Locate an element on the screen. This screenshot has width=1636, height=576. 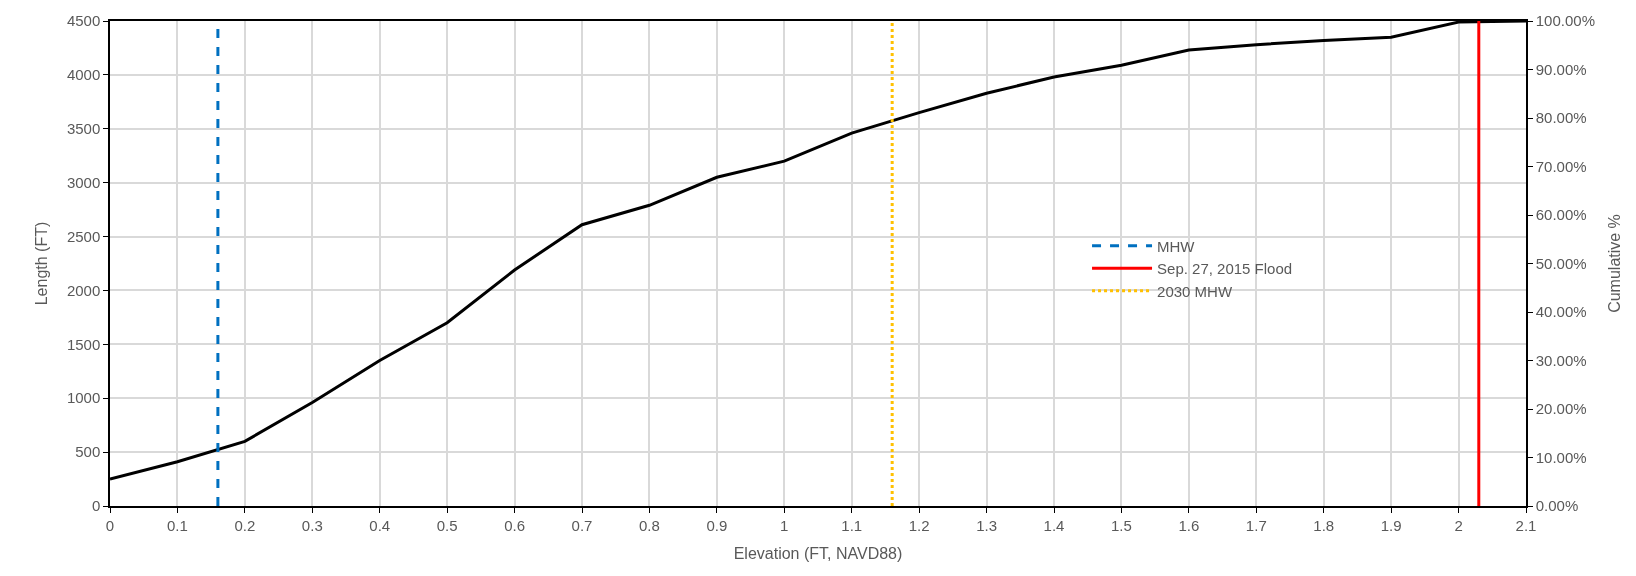
x-tick-label: 2 is located at coordinates (1458, 525).